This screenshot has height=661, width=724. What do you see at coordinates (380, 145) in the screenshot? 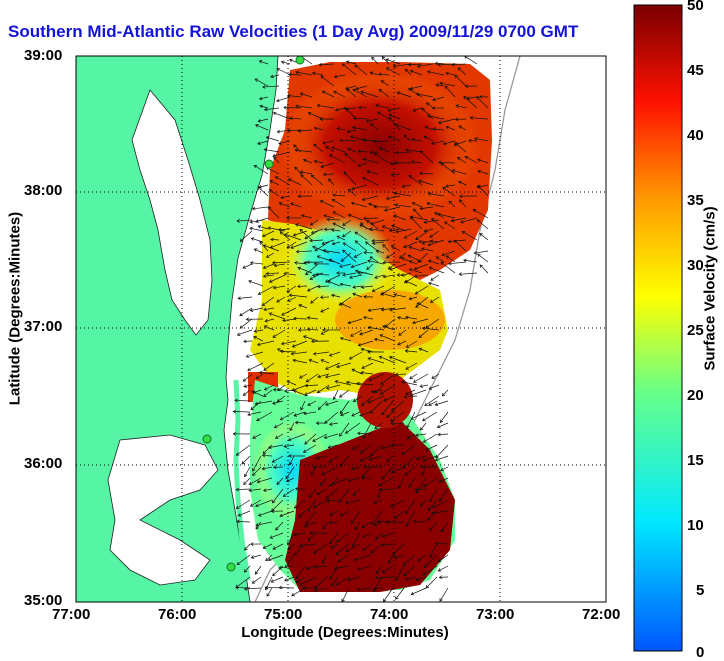
I see `velocity-max-north` at bounding box center [380, 145].